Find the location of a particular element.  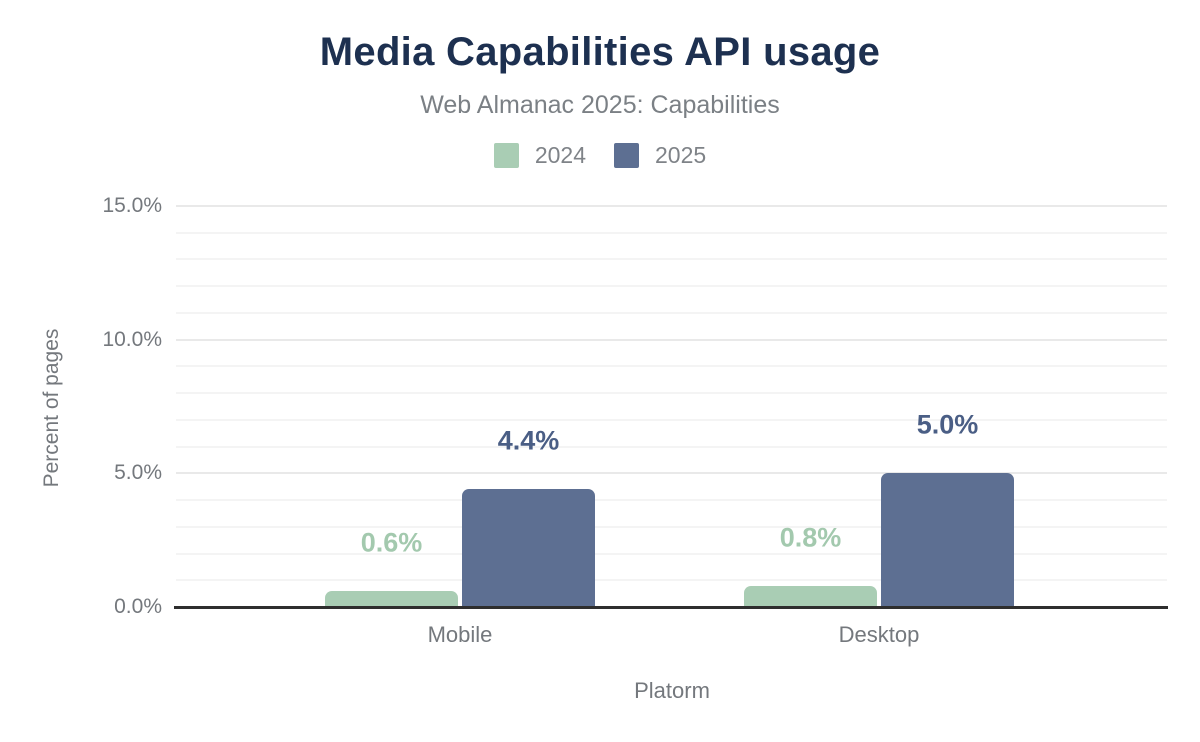

y-tick-label: 5.0% is located at coordinates (138, 473).